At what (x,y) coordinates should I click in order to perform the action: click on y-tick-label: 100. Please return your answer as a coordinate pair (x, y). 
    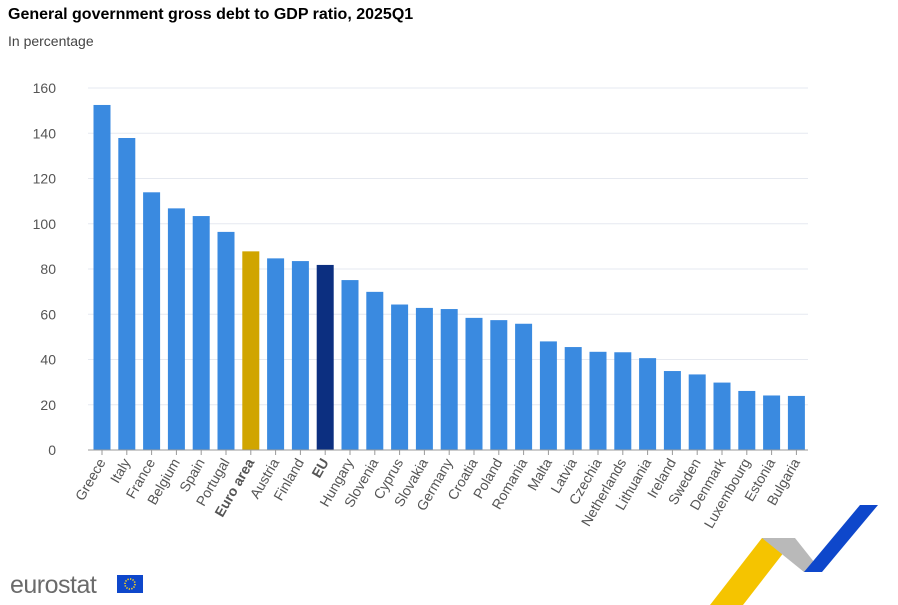
    Looking at the image, I should click on (45, 224).